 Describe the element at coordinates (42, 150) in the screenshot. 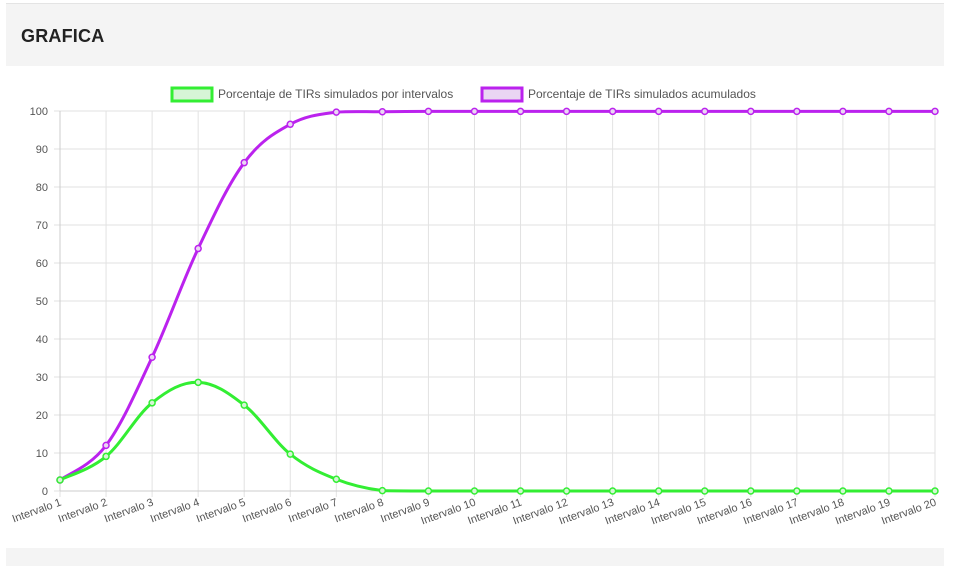

I see `y-tick-label: 90` at that location.